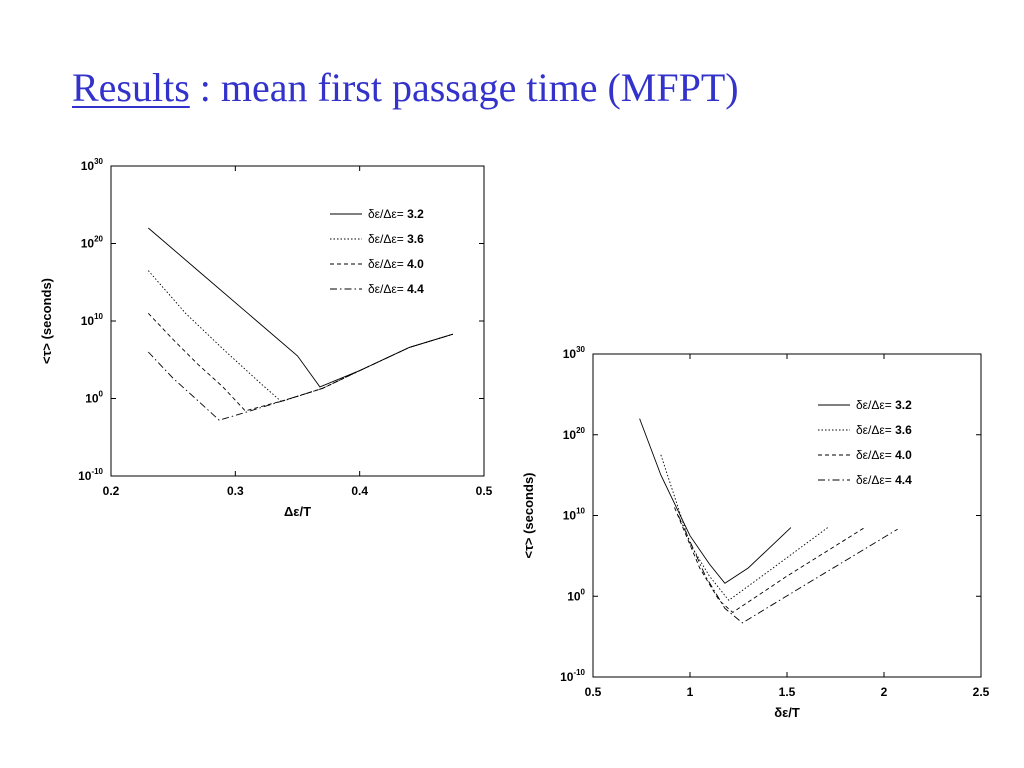 The image size is (1024, 768). I want to click on x-tick-label: 1.5, so click(787, 692).